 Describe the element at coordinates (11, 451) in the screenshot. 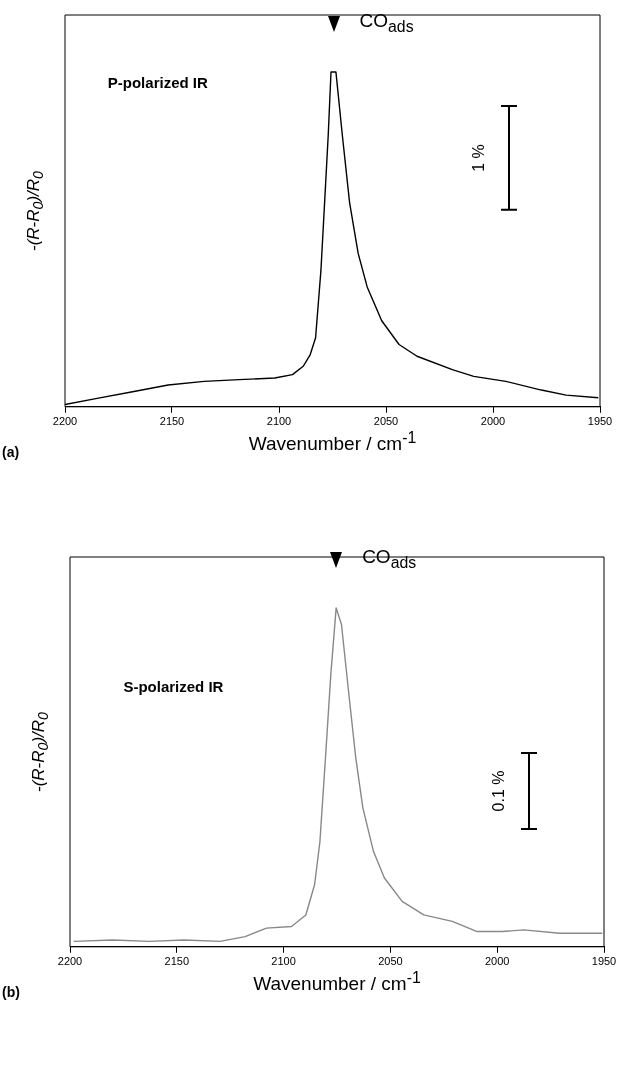

I see `text: (a)` at that location.